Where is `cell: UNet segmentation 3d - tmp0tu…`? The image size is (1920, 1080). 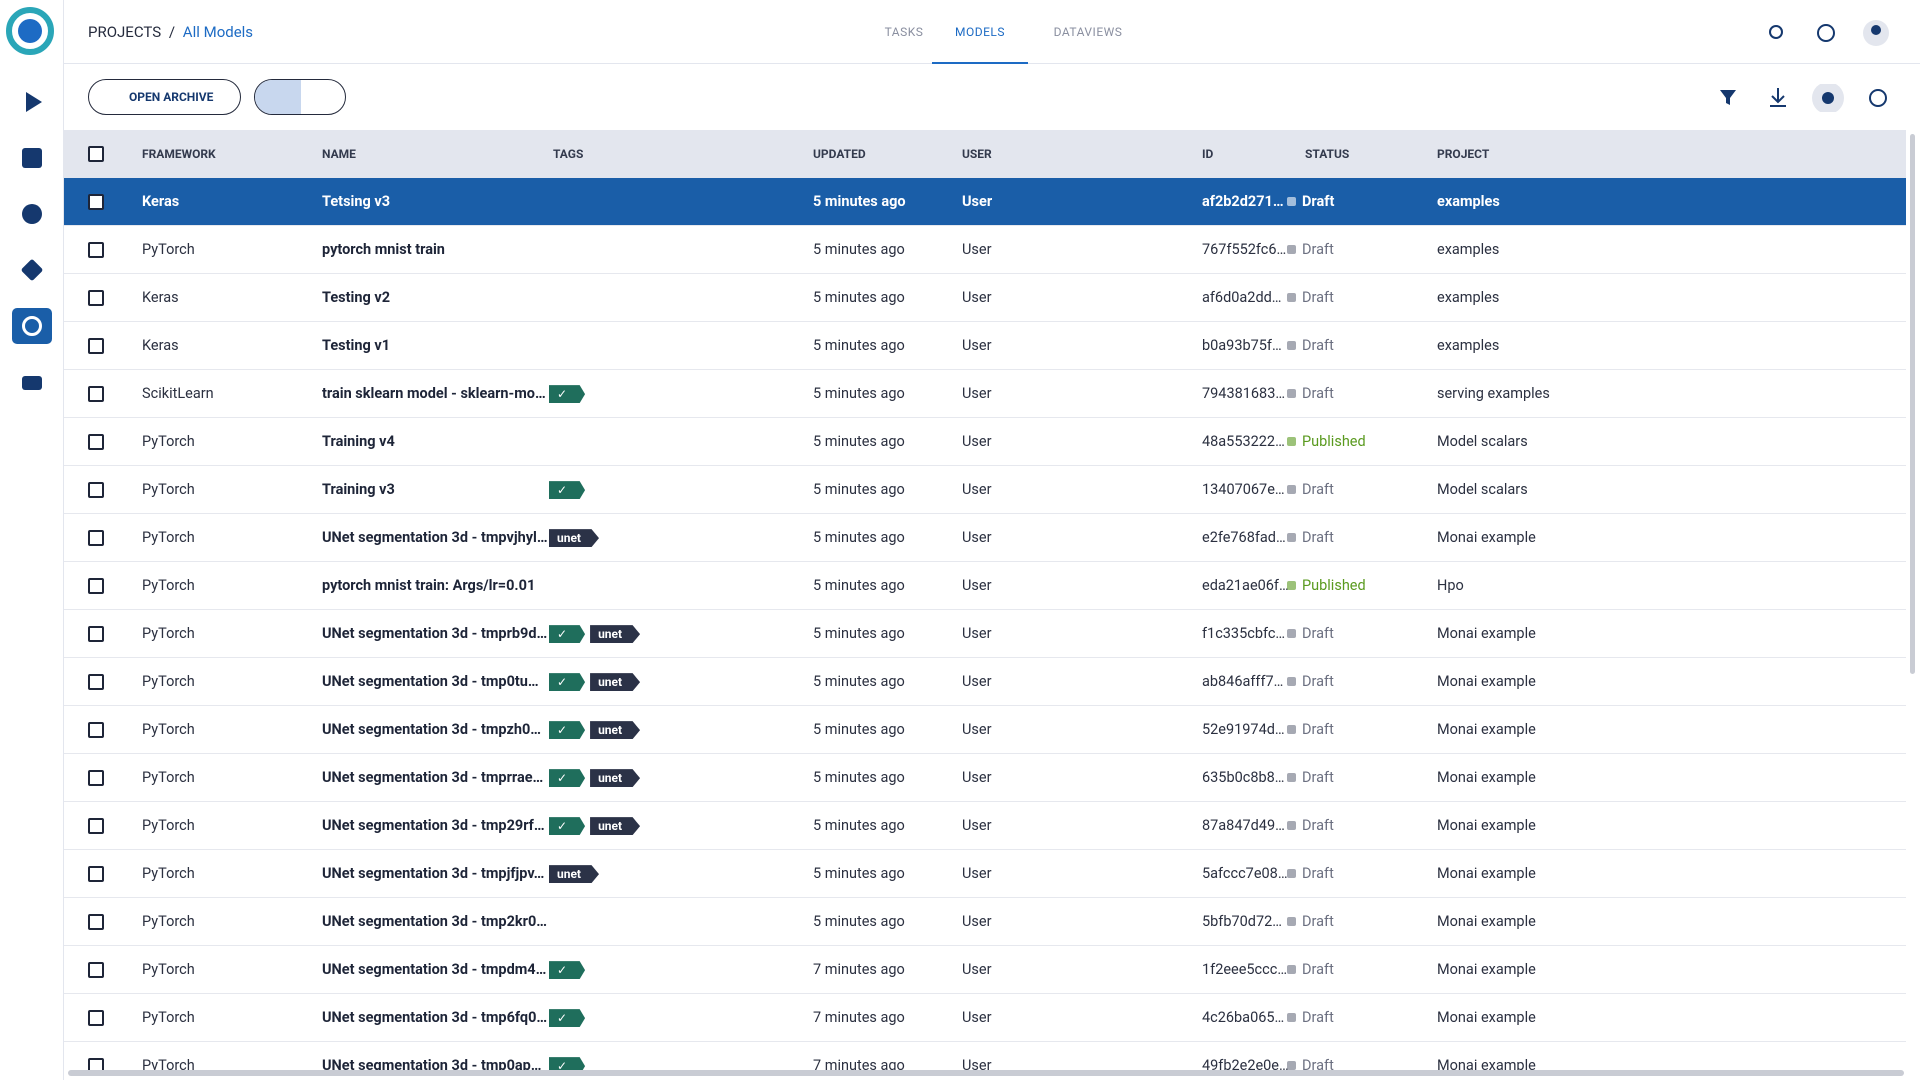
cell: UNet segmentation 3d - tmp0tu… is located at coordinates (430, 681).